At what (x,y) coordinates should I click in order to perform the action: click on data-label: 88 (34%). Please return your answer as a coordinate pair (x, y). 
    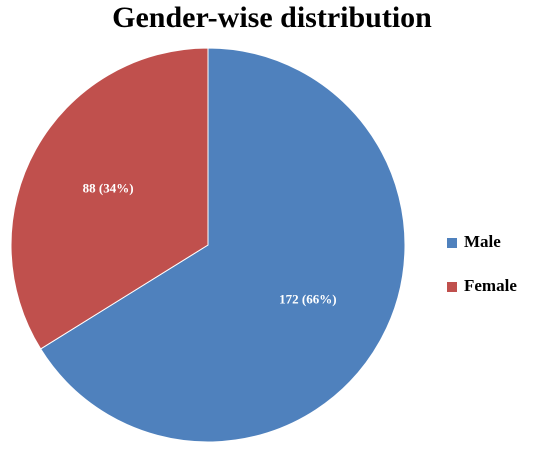
    Looking at the image, I should click on (108, 187).